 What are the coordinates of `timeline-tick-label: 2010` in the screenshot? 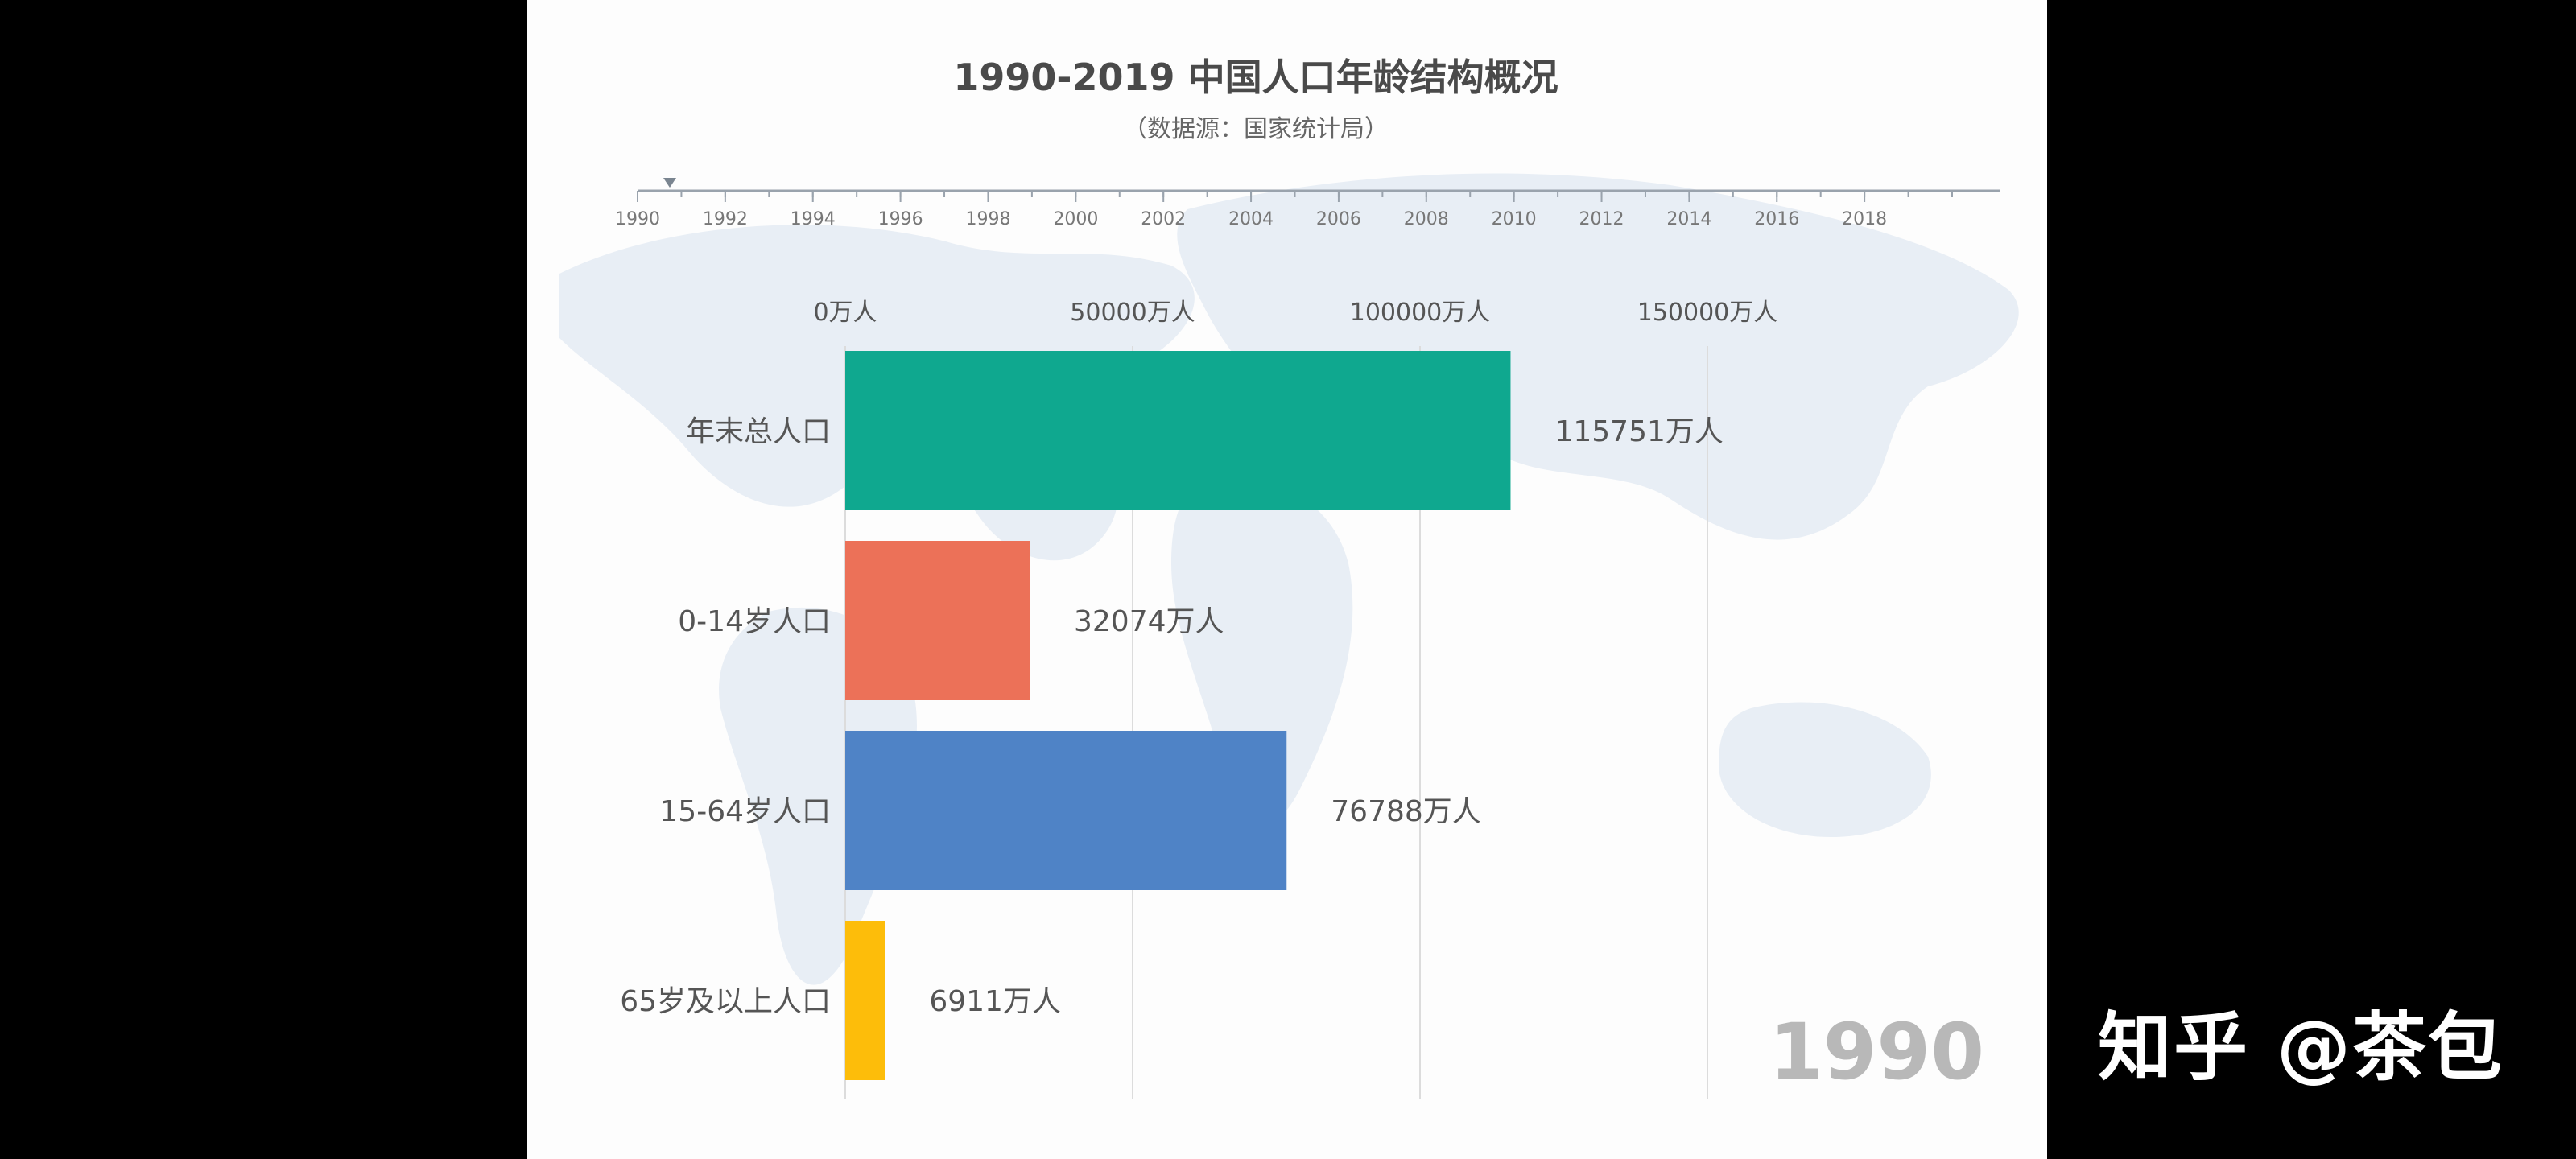 It's located at (1514, 219).